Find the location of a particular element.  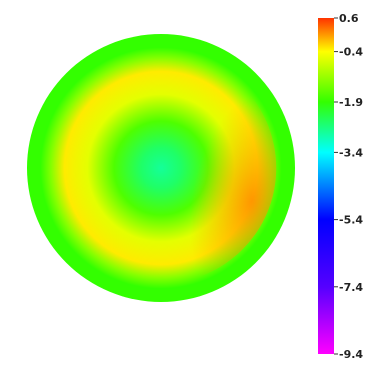

colorbar-tick-label: -7.4 is located at coordinates (351, 287).